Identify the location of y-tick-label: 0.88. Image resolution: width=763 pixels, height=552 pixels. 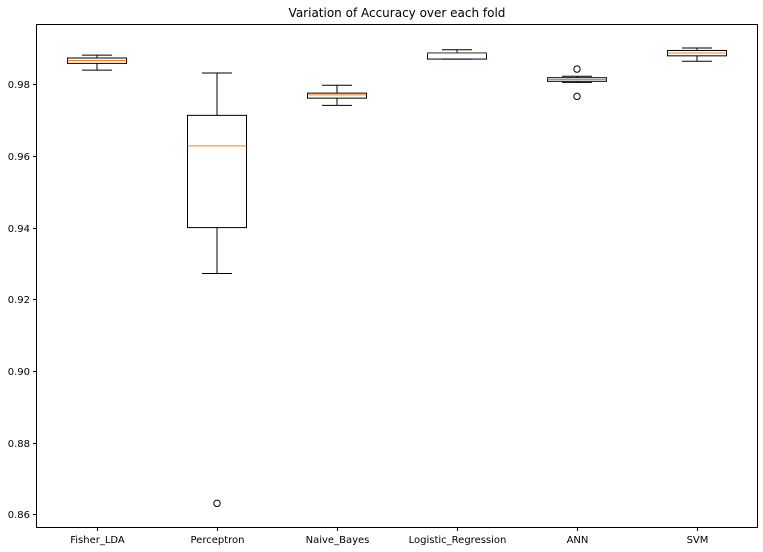
(19, 444).